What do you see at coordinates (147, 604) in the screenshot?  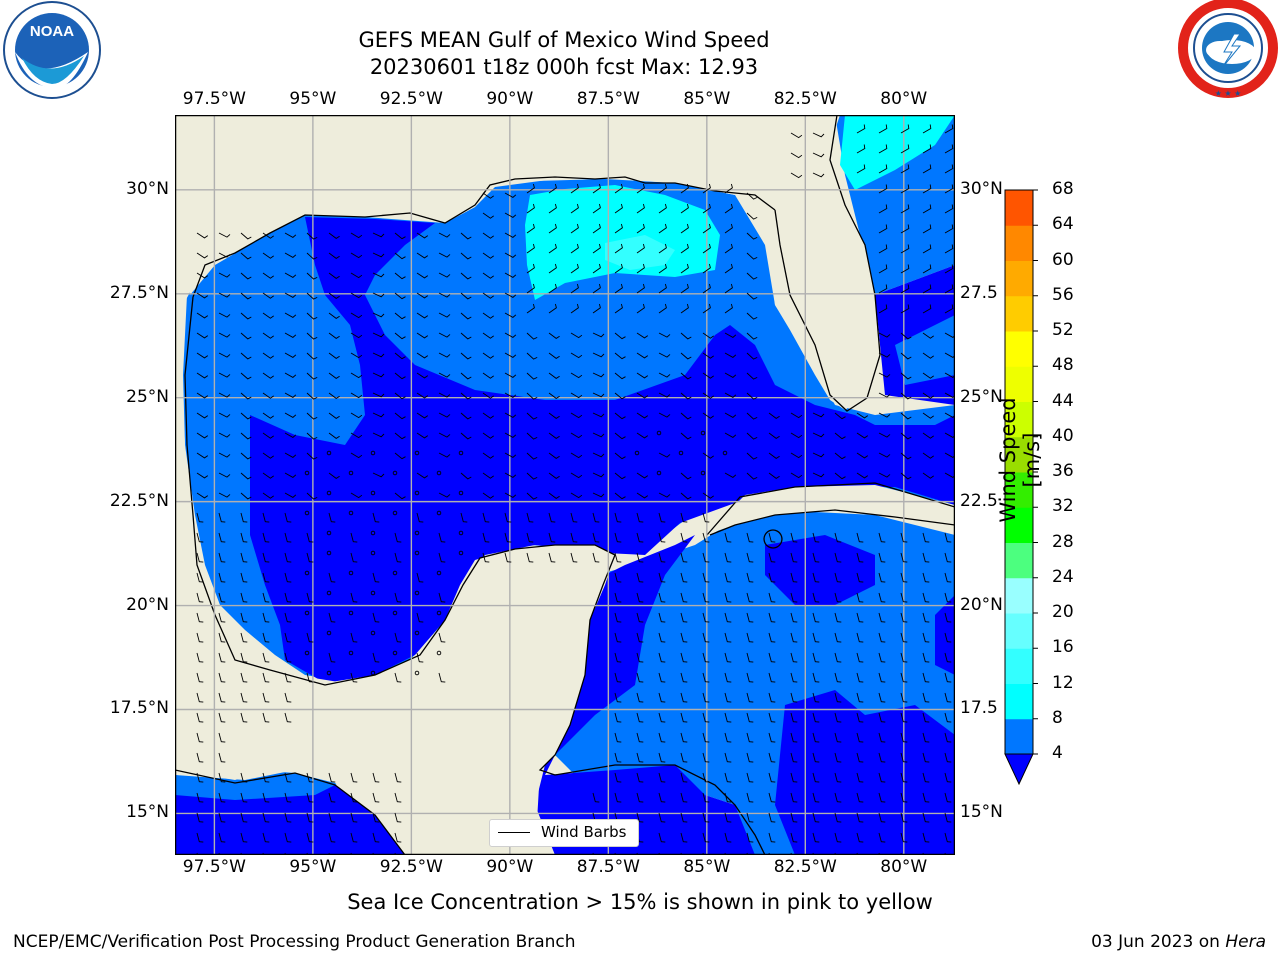 I see `lat-tick-left: 20°N` at bounding box center [147, 604].